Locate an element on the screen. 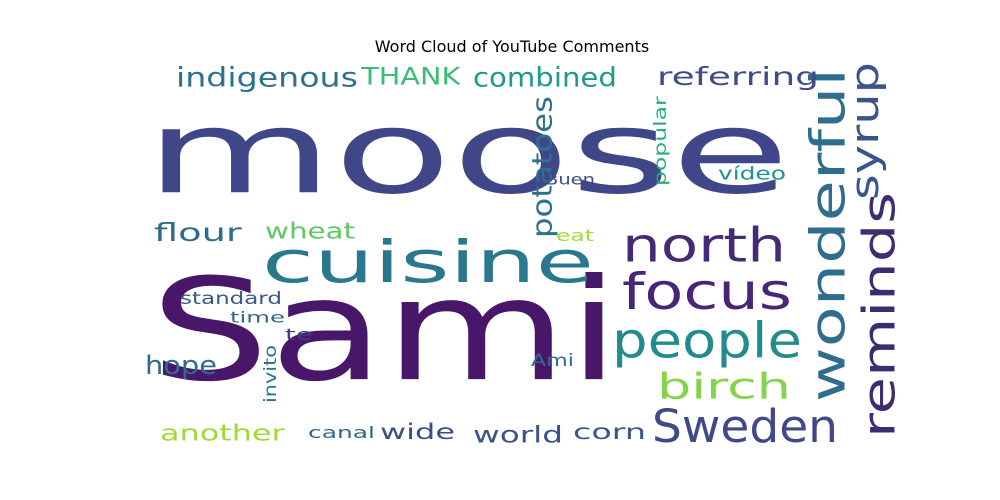 The height and width of the screenshot is (500, 1000). word-corn: corn is located at coordinates (609, 431).